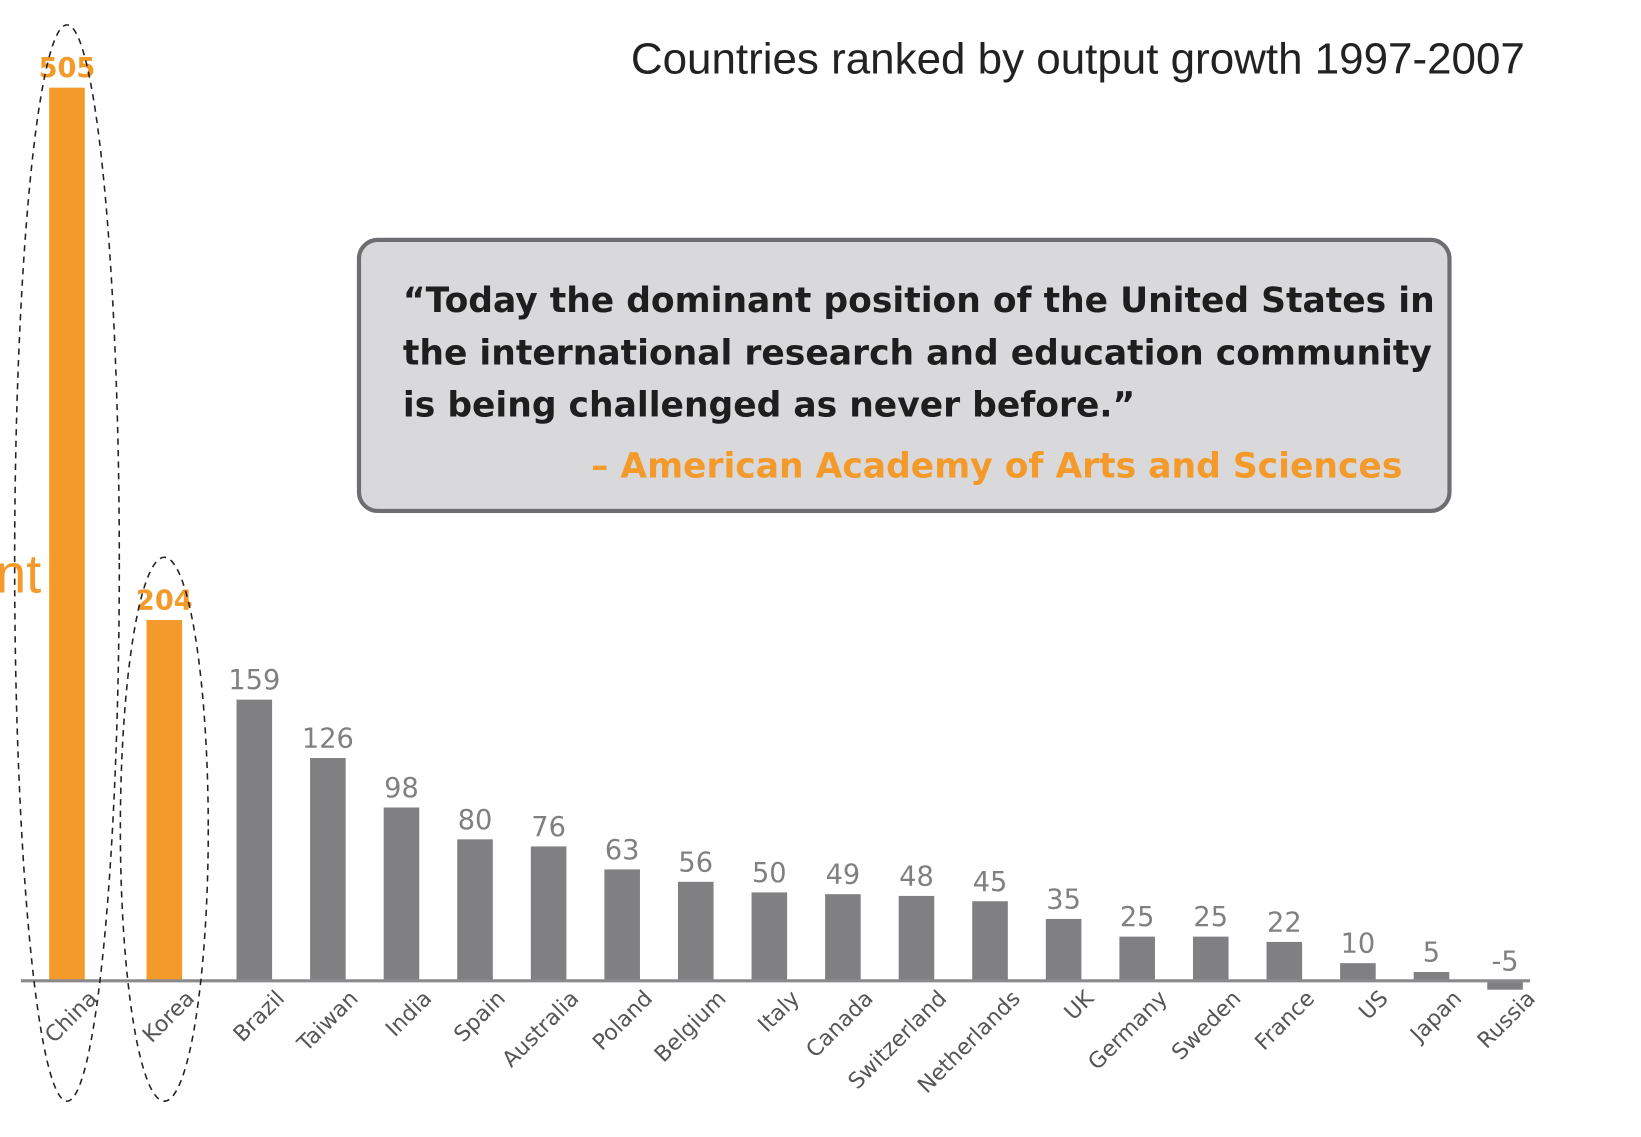 The width and height of the screenshot is (1641, 1137). Describe the element at coordinates (164, 601) in the screenshot. I see `value-label: 204` at that location.